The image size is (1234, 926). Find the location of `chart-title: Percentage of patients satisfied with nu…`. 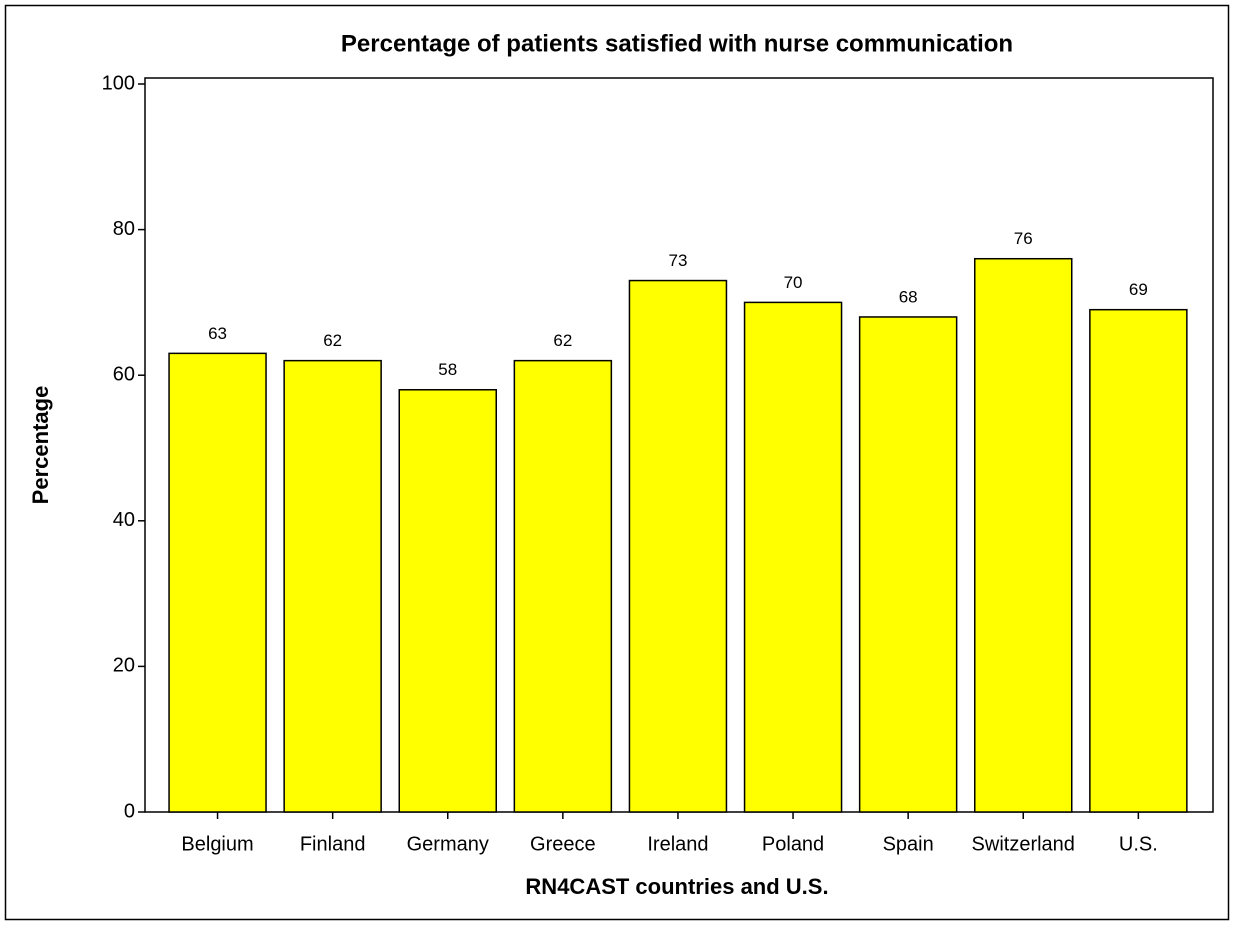

chart-title: Percentage of patients satisfied with nu… is located at coordinates (677, 43).